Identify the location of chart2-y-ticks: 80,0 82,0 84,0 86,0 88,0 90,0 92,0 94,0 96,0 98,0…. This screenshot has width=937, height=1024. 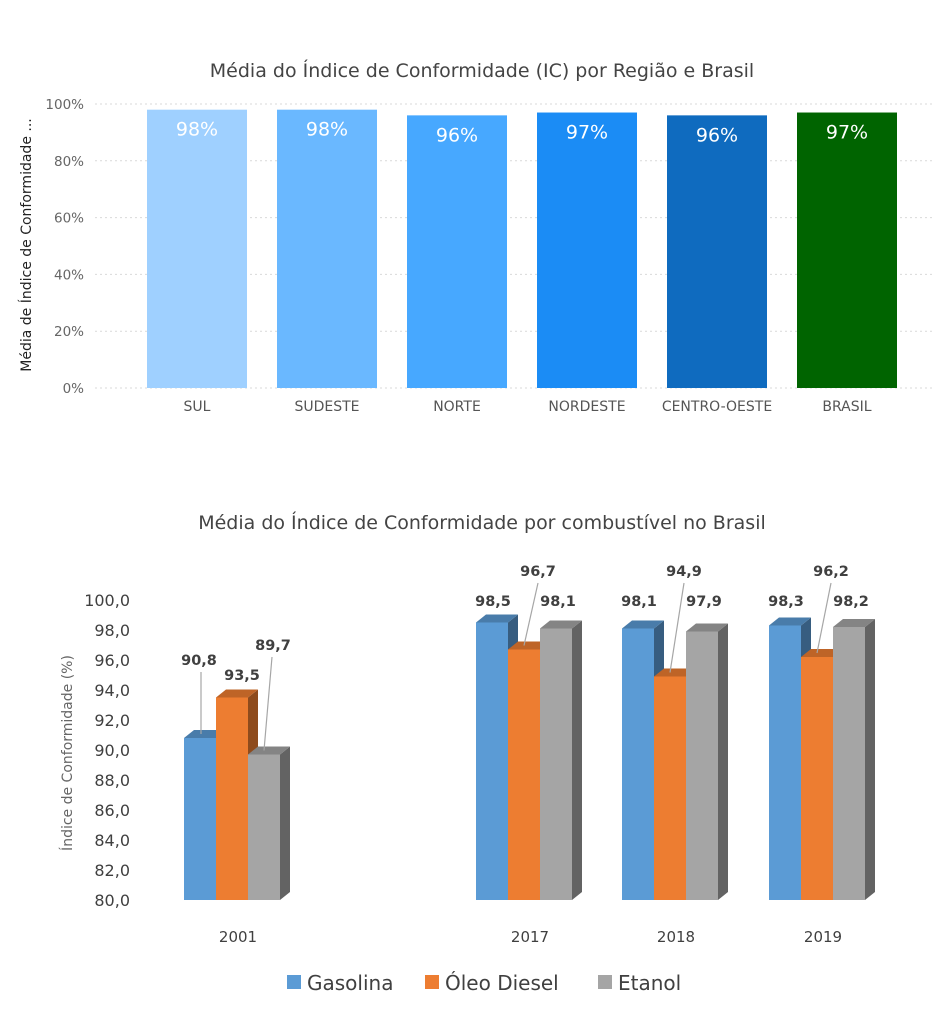
(107, 750).